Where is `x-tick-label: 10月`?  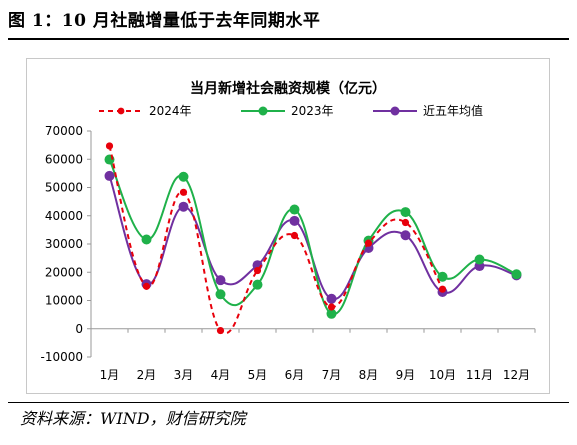
x-tick-label: 10月 is located at coordinates (442, 375).